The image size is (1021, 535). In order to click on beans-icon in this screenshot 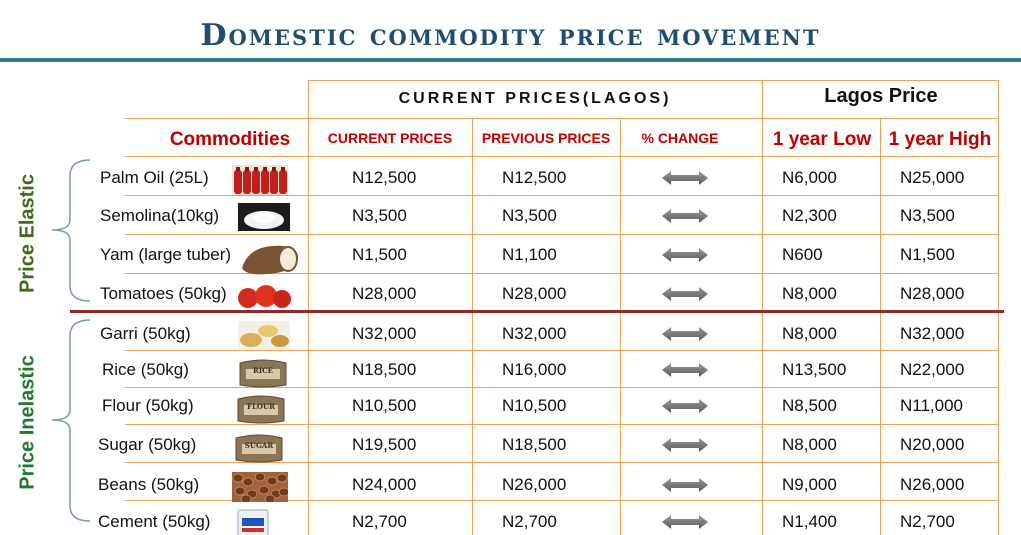, I will do `click(261, 488)`.